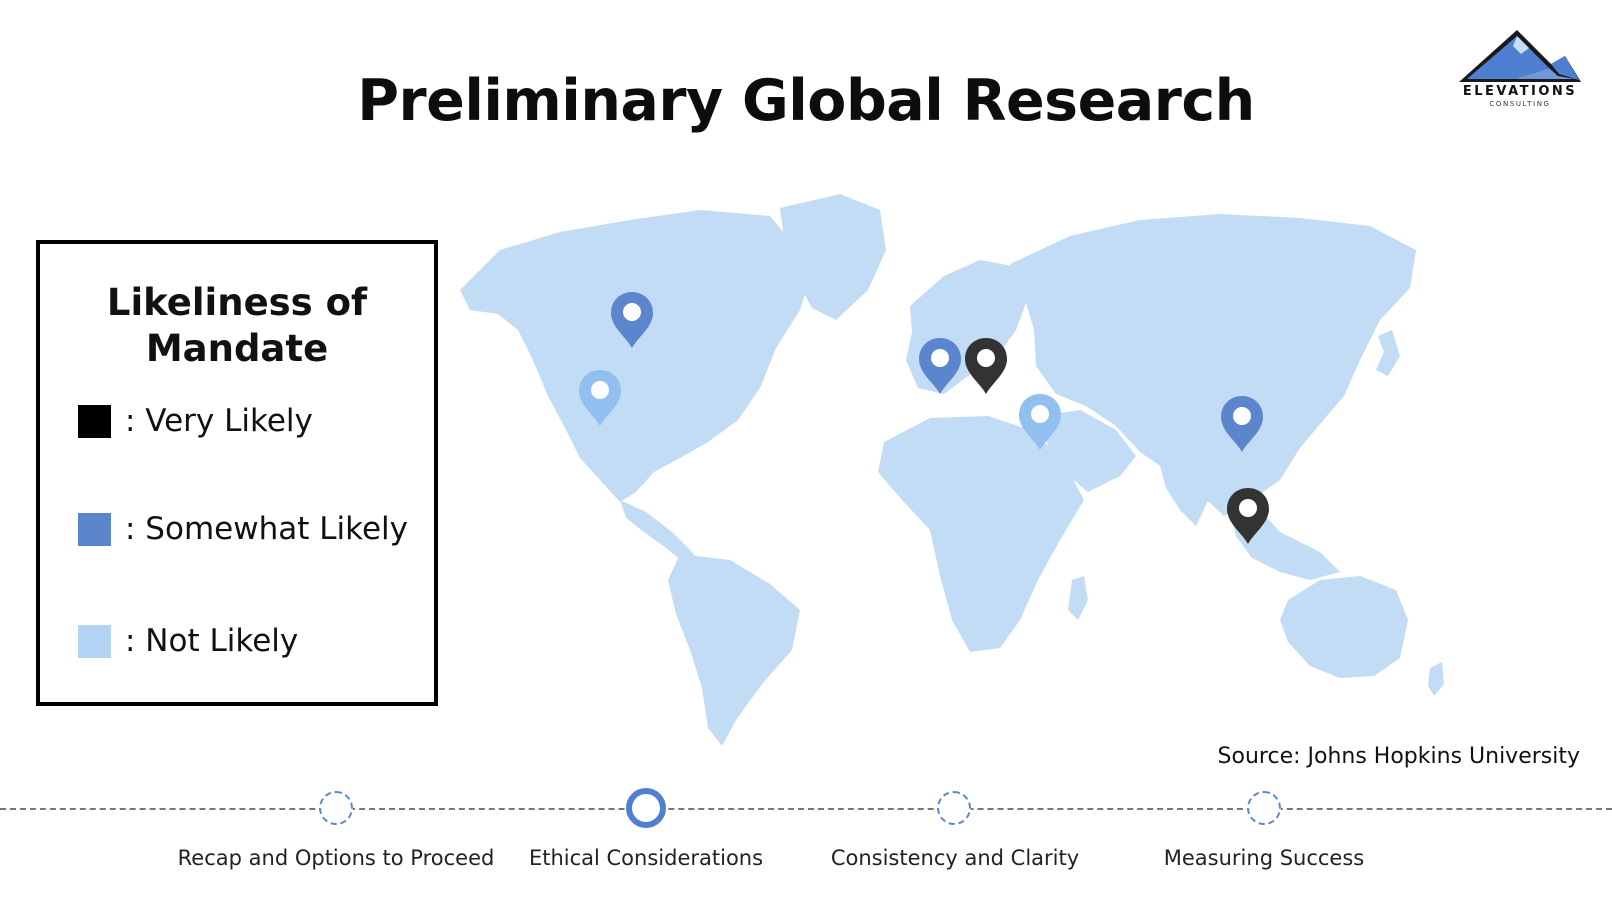  What do you see at coordinates (219, 421) in the screenshot?
I see `legend-label-very-likely: : Very Likely` at bounding box center [219, 421].